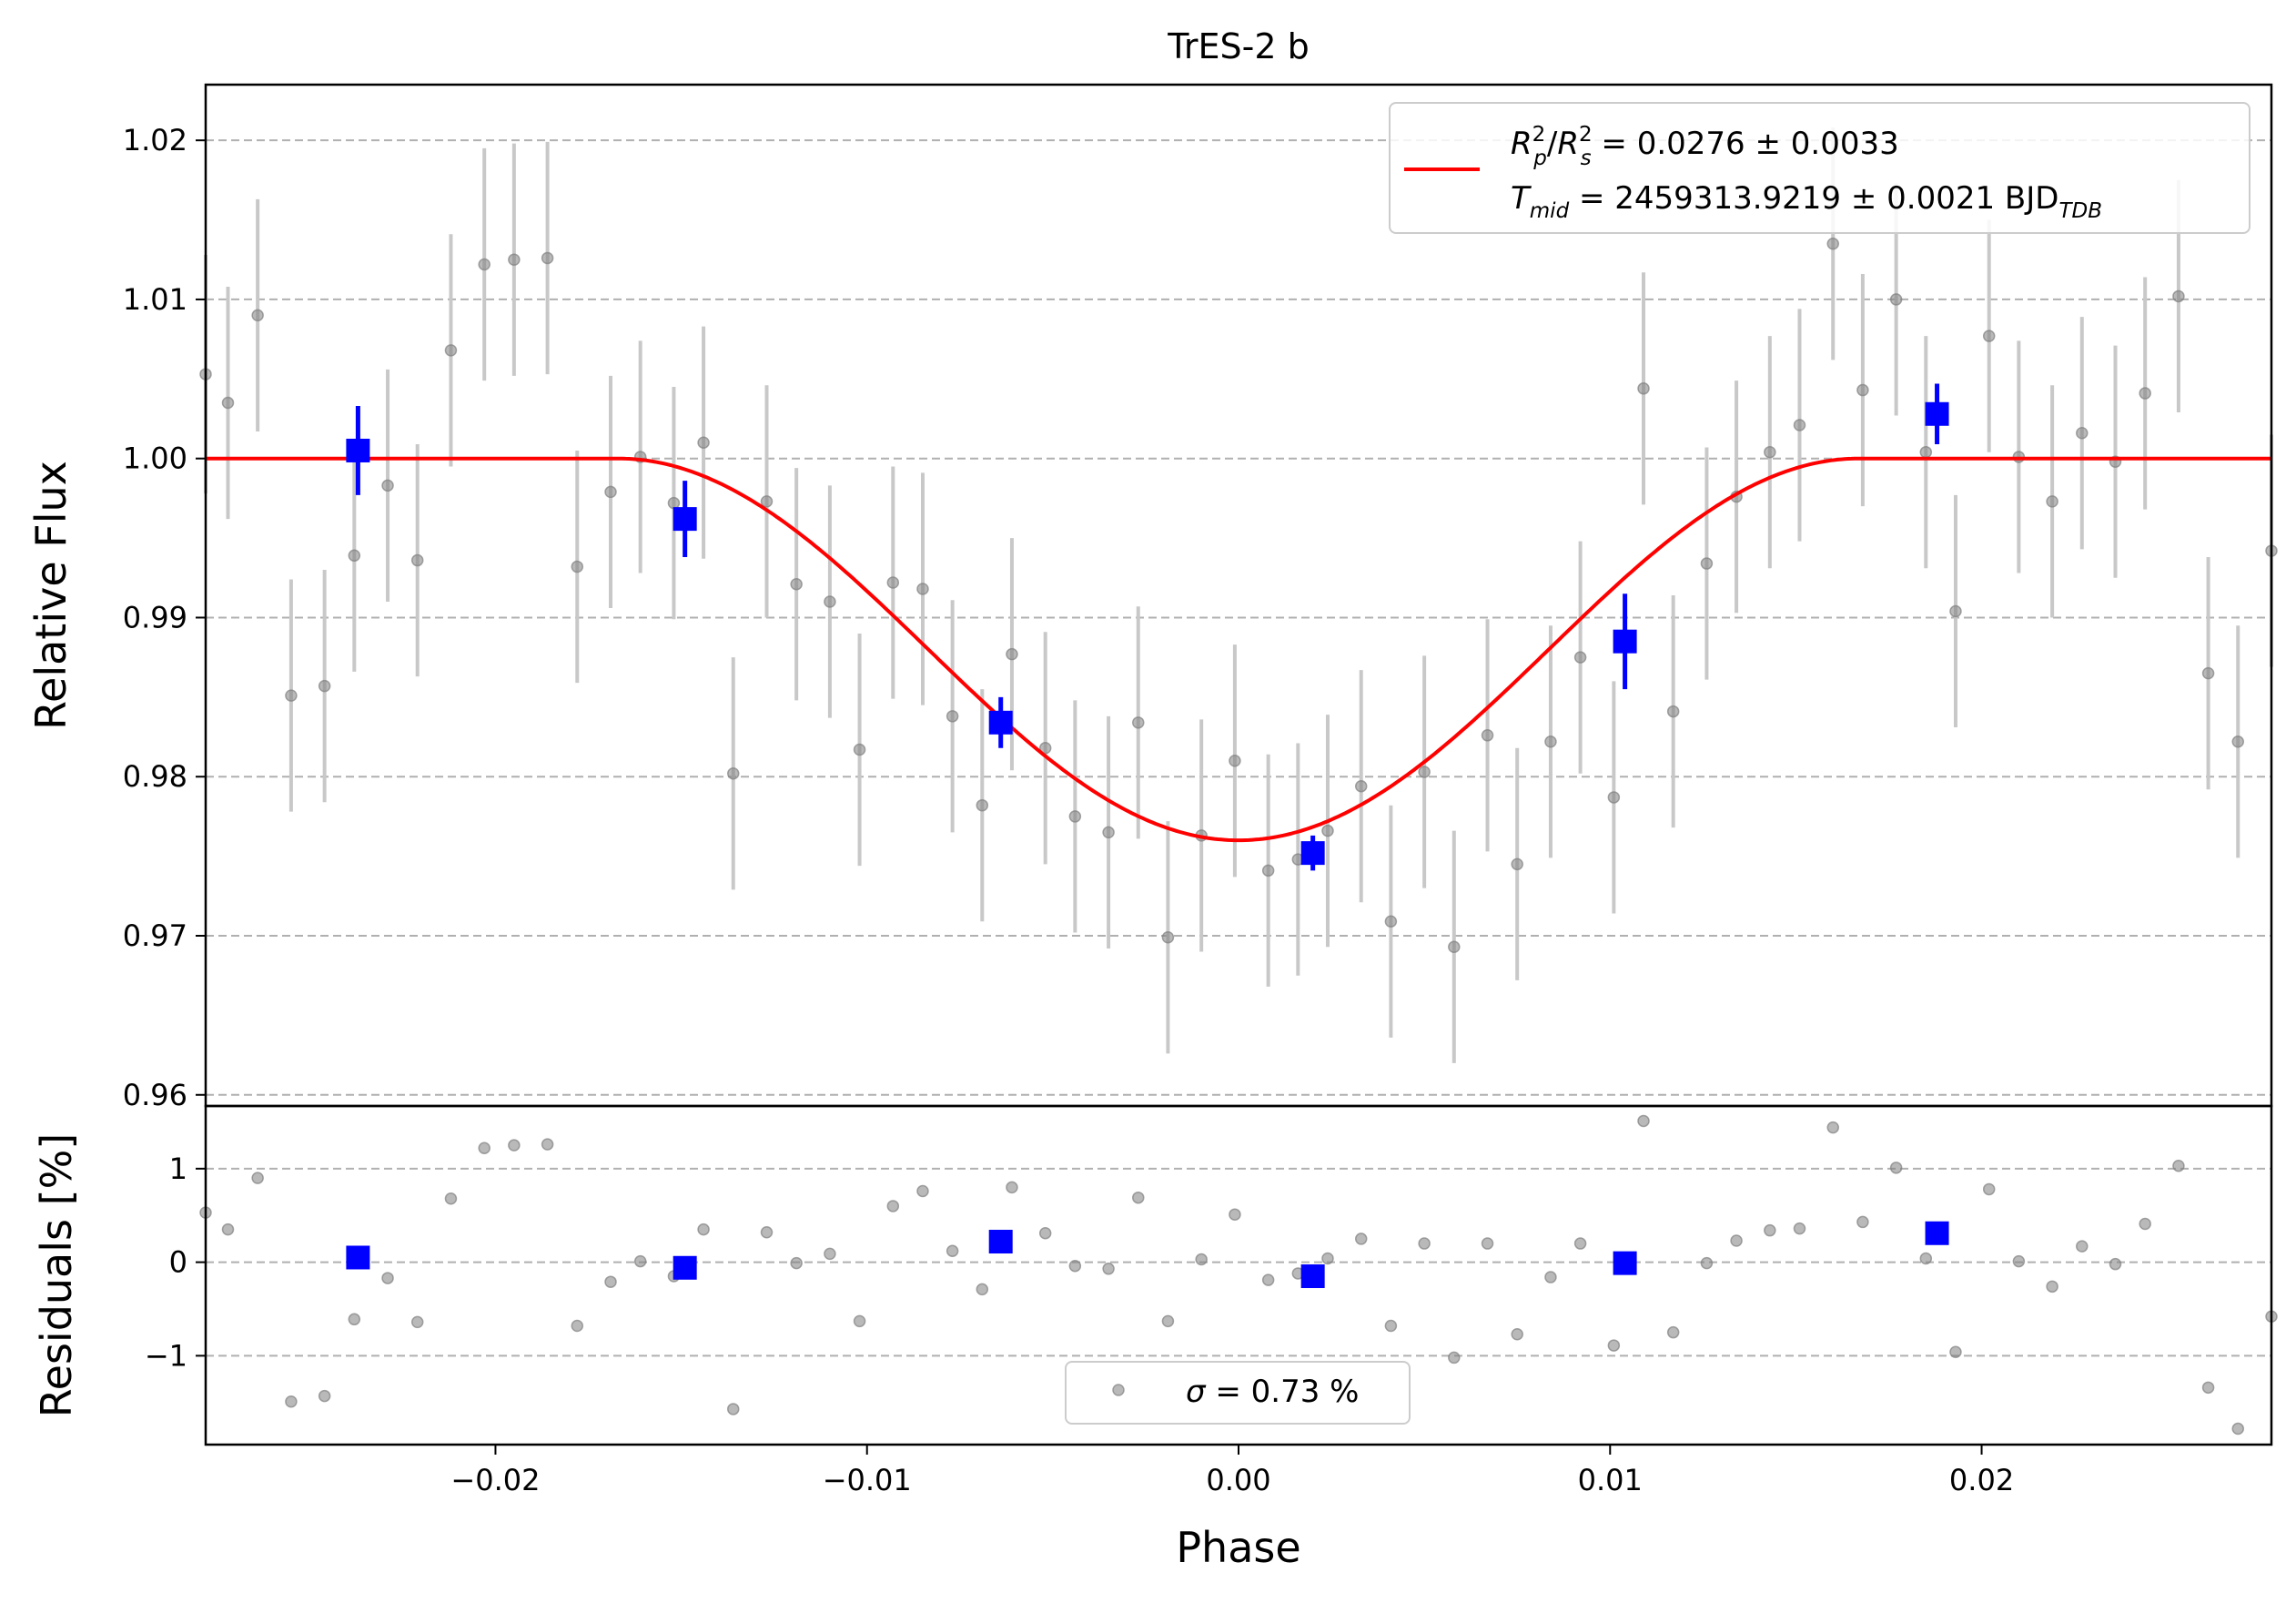 The width and height of the screenshot is (2296, 1603). Describe the element at coordinates (56, 1275) in the screenshot. I see `y-axis-label-residuals: Residuals [%]` at that location.